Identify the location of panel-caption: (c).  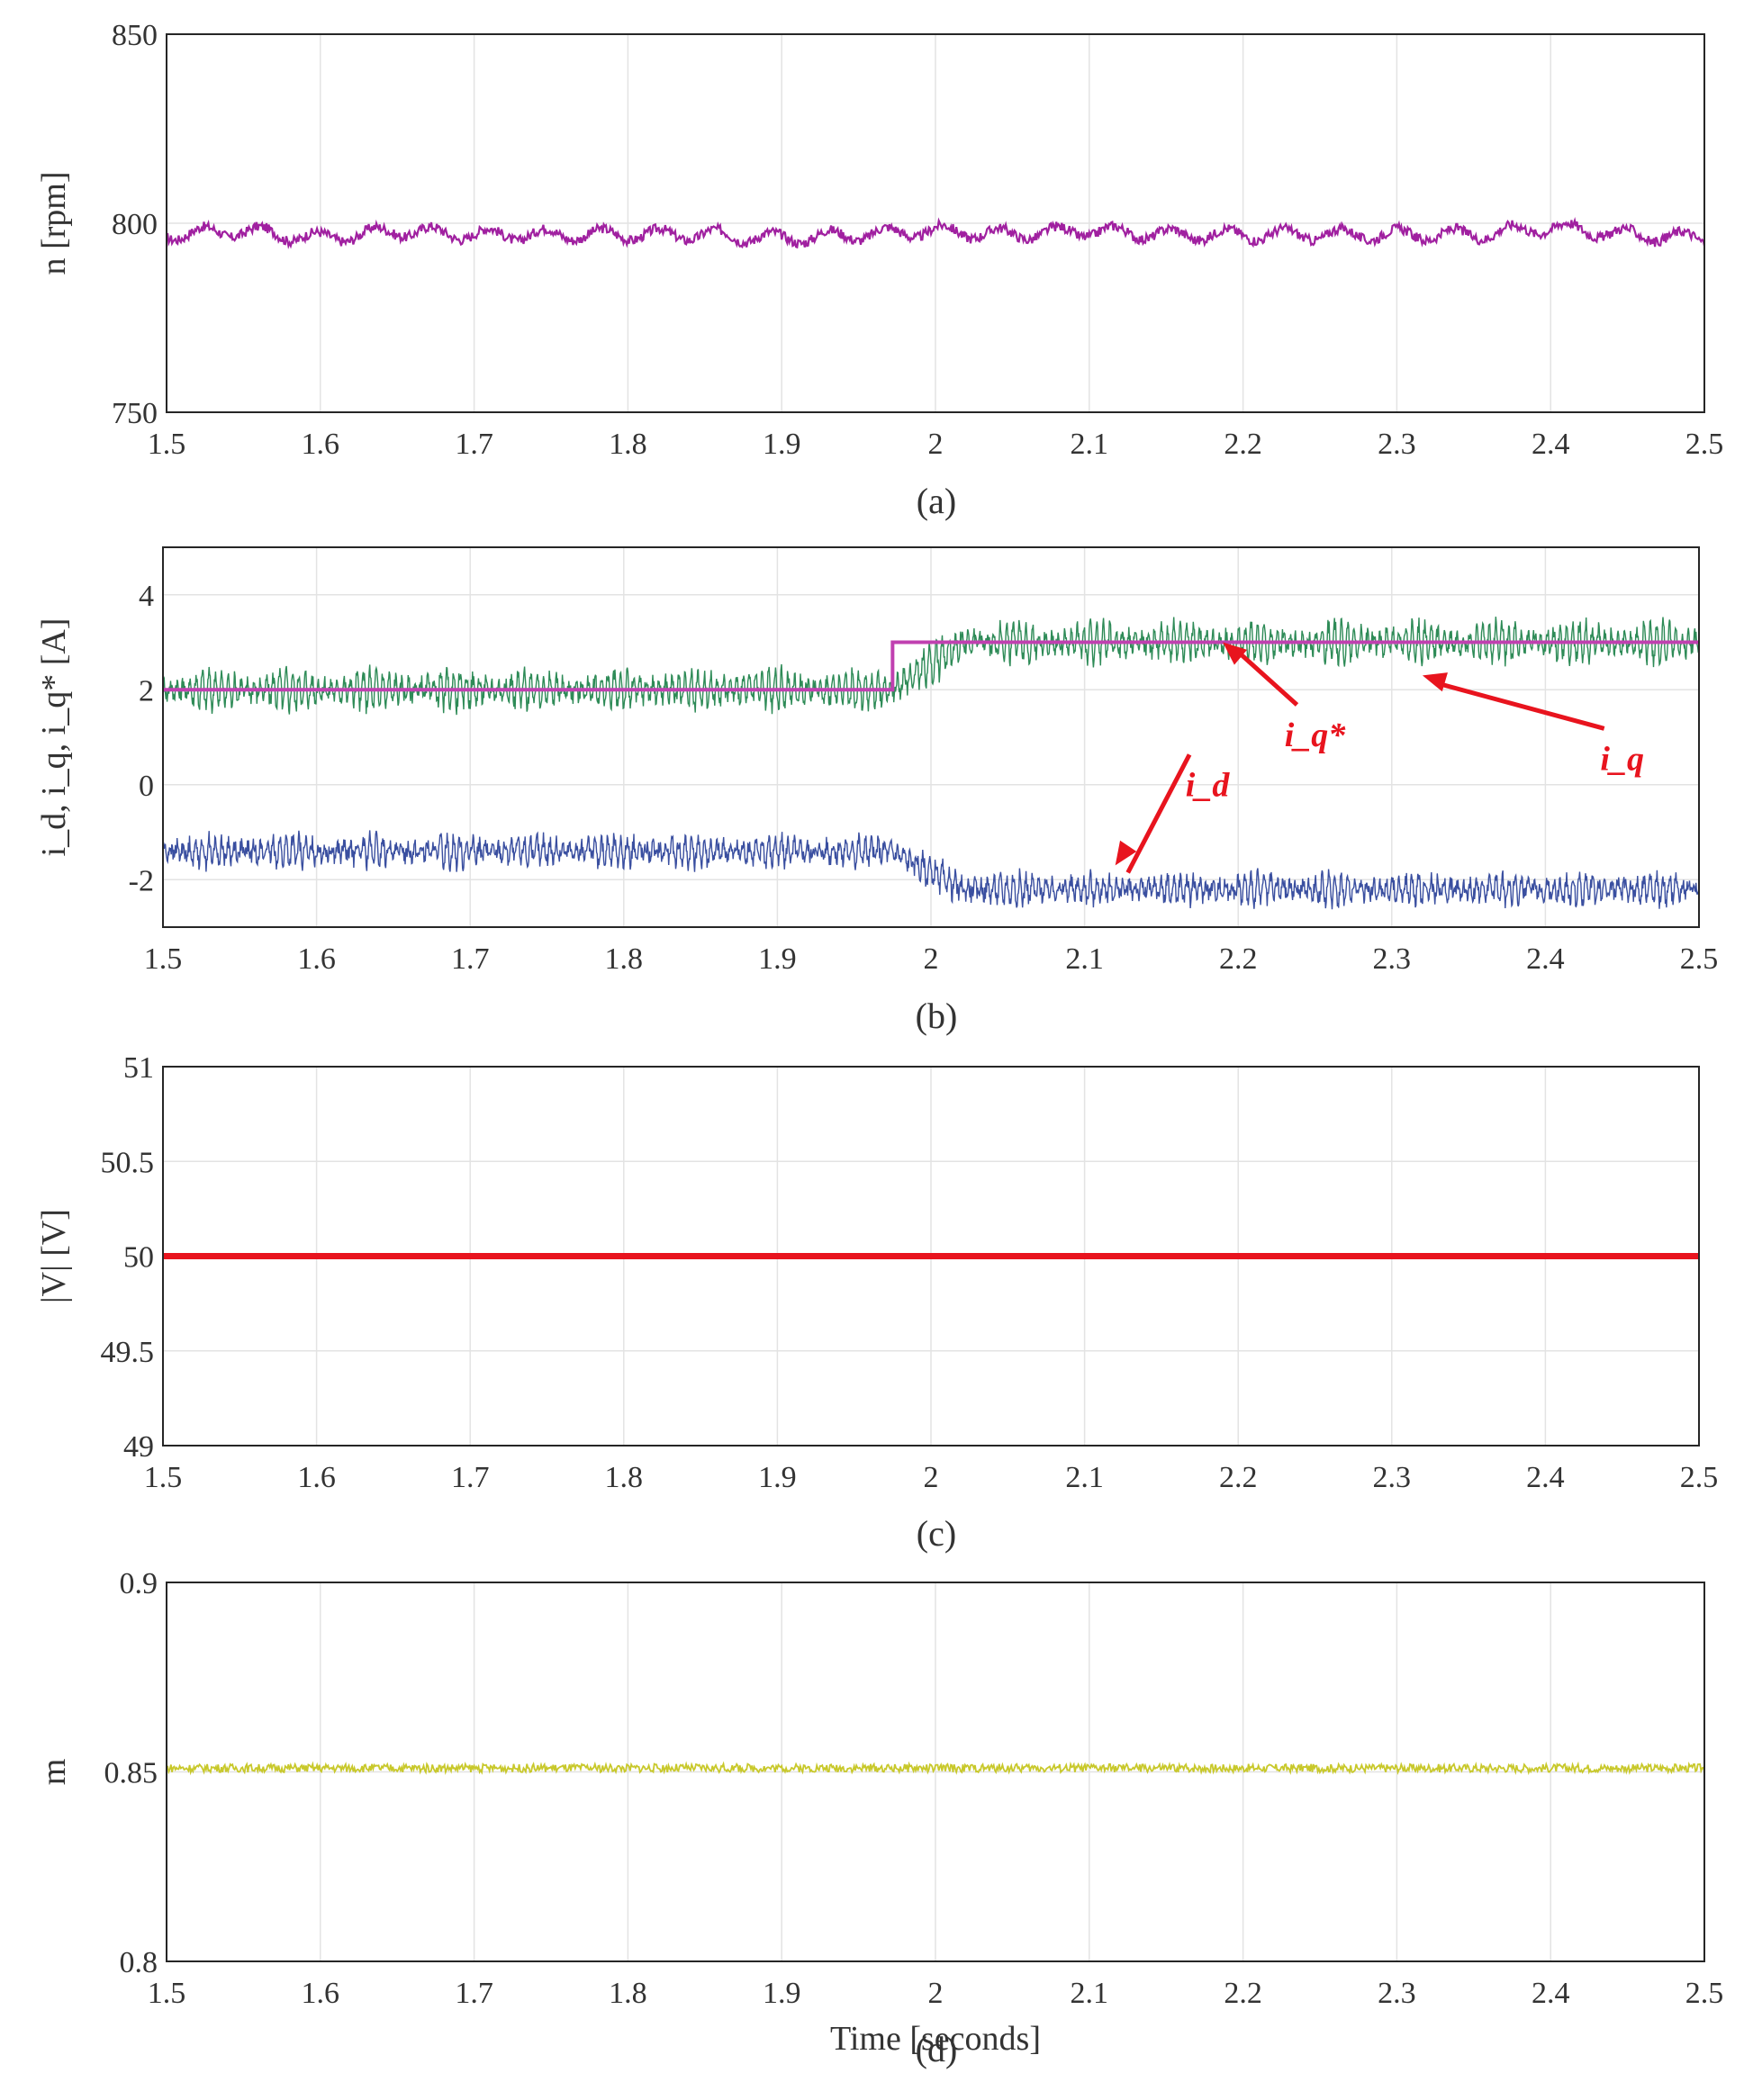
(936, 1533).